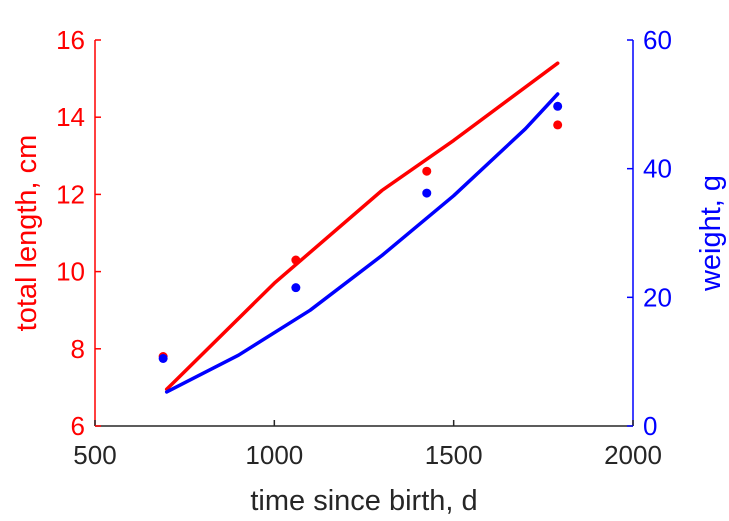  Describe the element at coordinates (711, 233) in the screenshot. I see `right-y-axis-label: weight, g` at that location.